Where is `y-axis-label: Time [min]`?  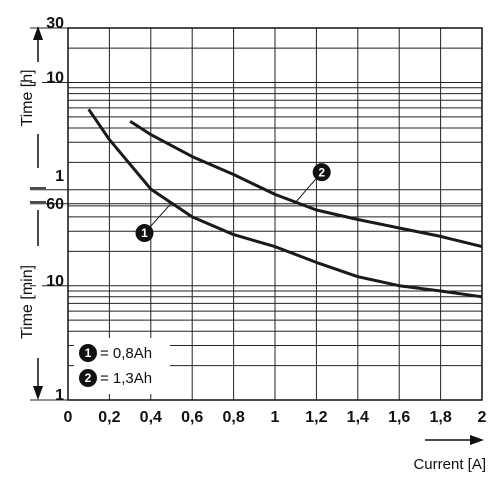 y-axis-label: Time [min] is located at coordinates (27, 302).